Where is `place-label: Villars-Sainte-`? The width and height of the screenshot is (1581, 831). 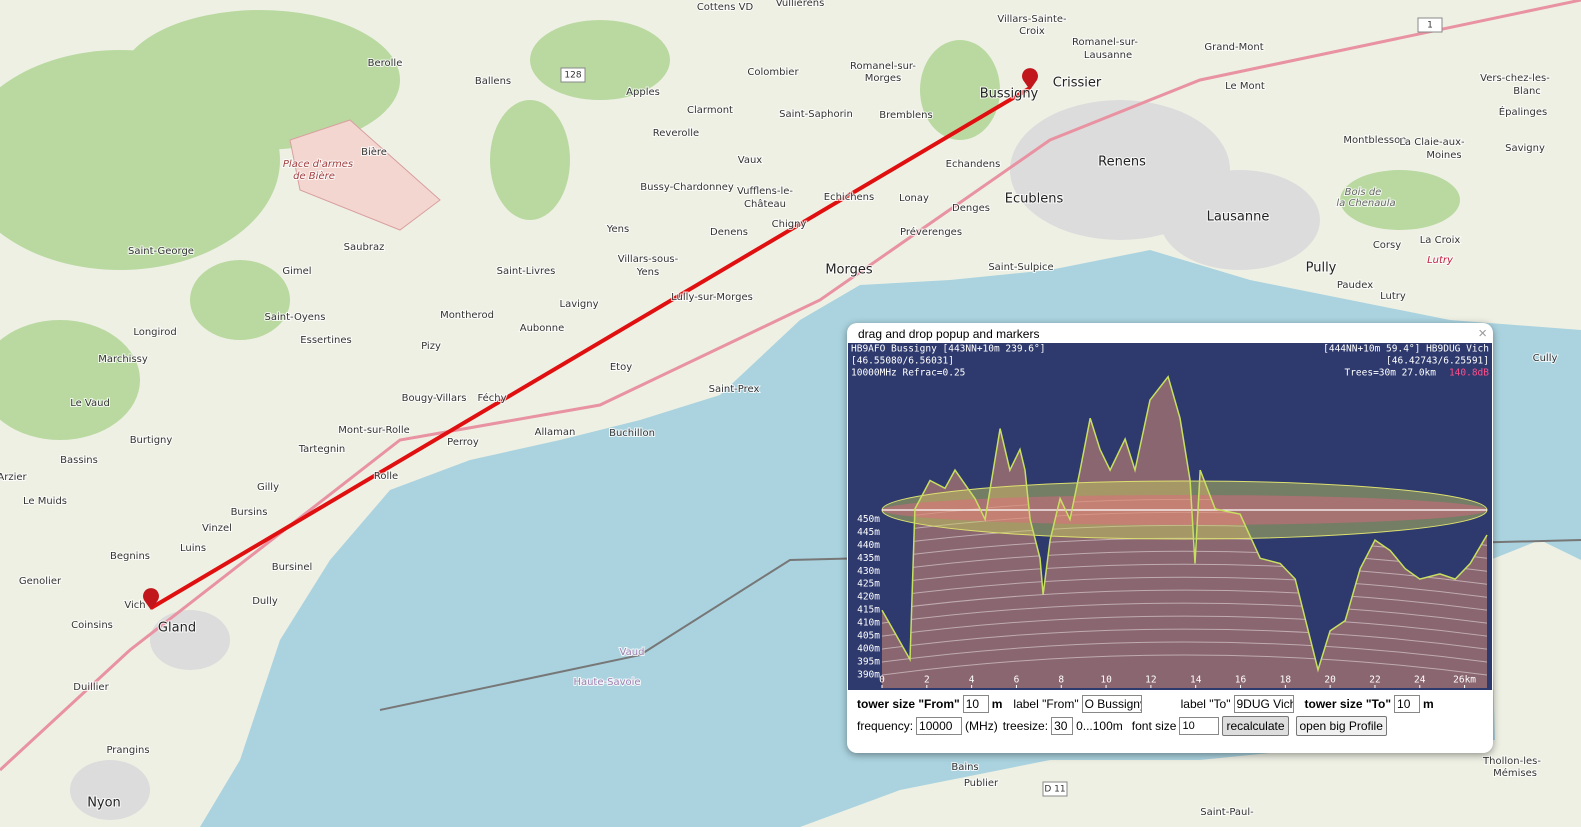 place-label: Villars-Sainte- is located at coordinates (1032, 19).